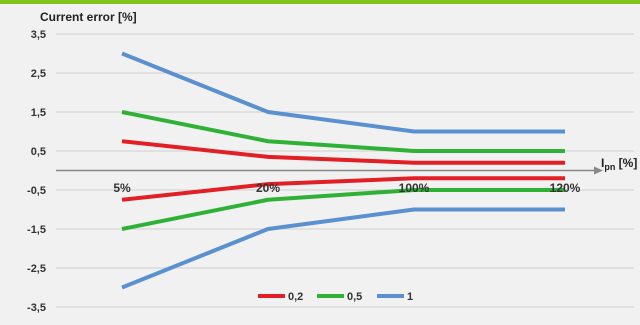 Image resolution: width=640 pixels, height=325 pixels. Describe the element at coordinates (38, 152) in the screenshot. I see `y-tick-label: 0,5` at that location.